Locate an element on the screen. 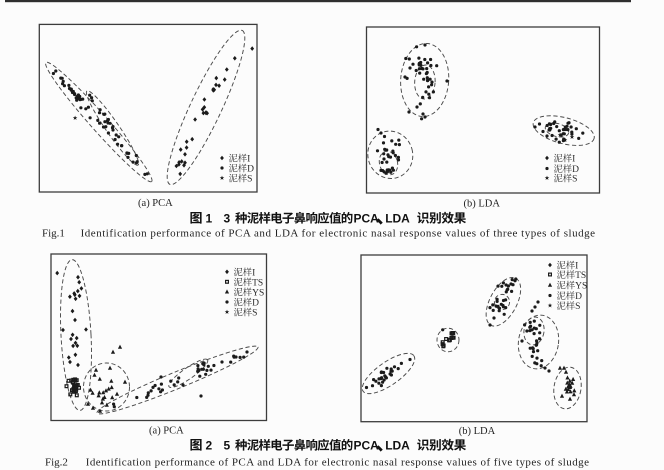 The height and width of the screenshot is (470, 664). svg-text: Fig.2 is located at coordinates (56, 463).